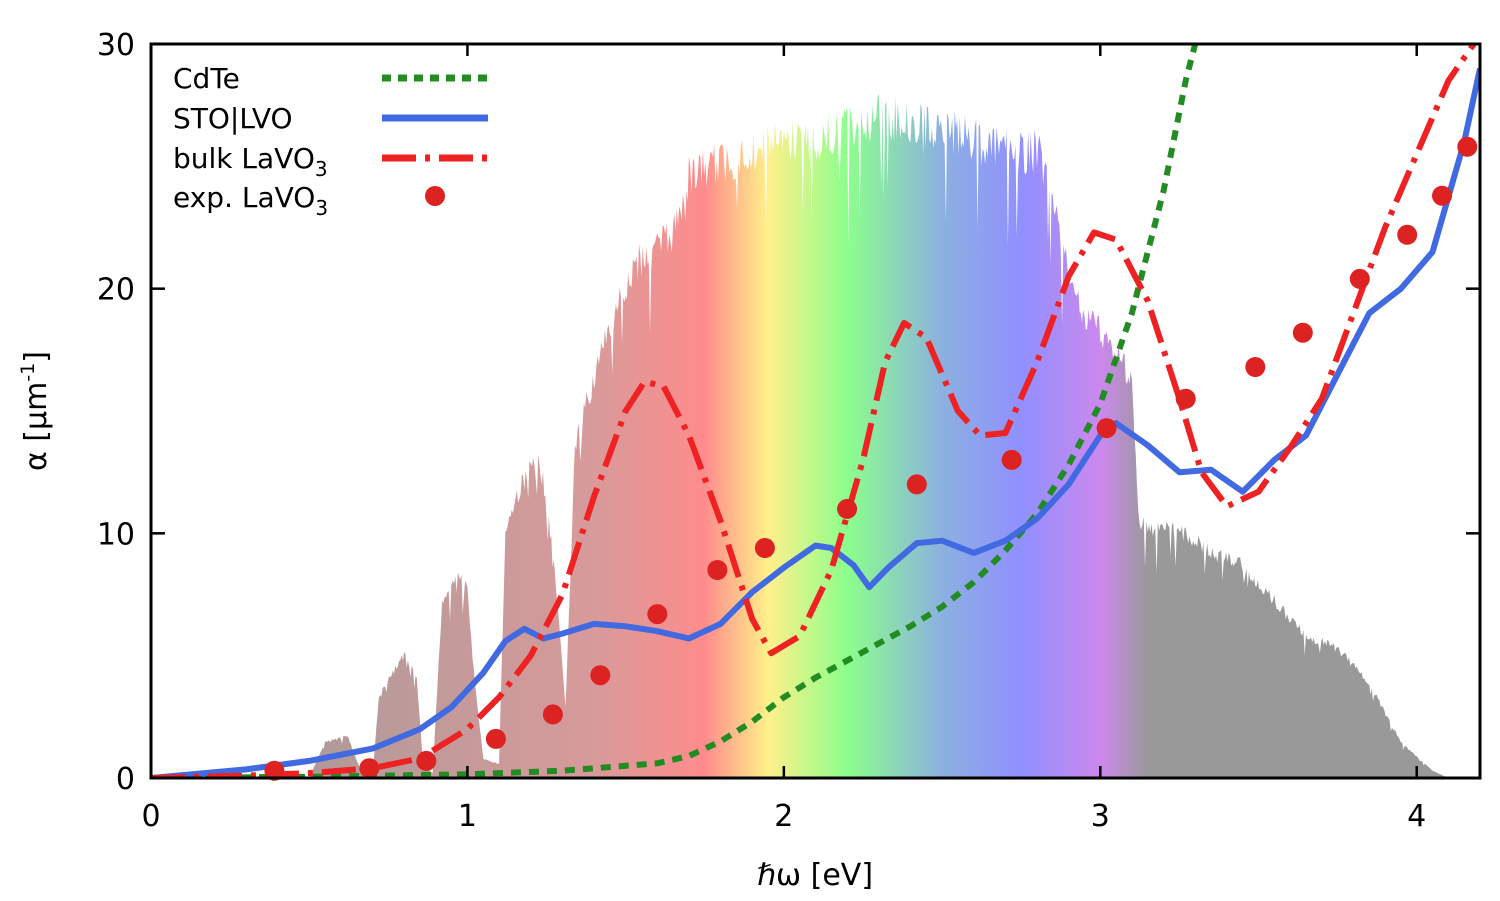 Image resolution: width=1500 pixels, height=901 pixels. What do you see at coordinates (116, 534) in the screenshot?
I see `y-tick-label: 10` at bounding box center [116, 534].